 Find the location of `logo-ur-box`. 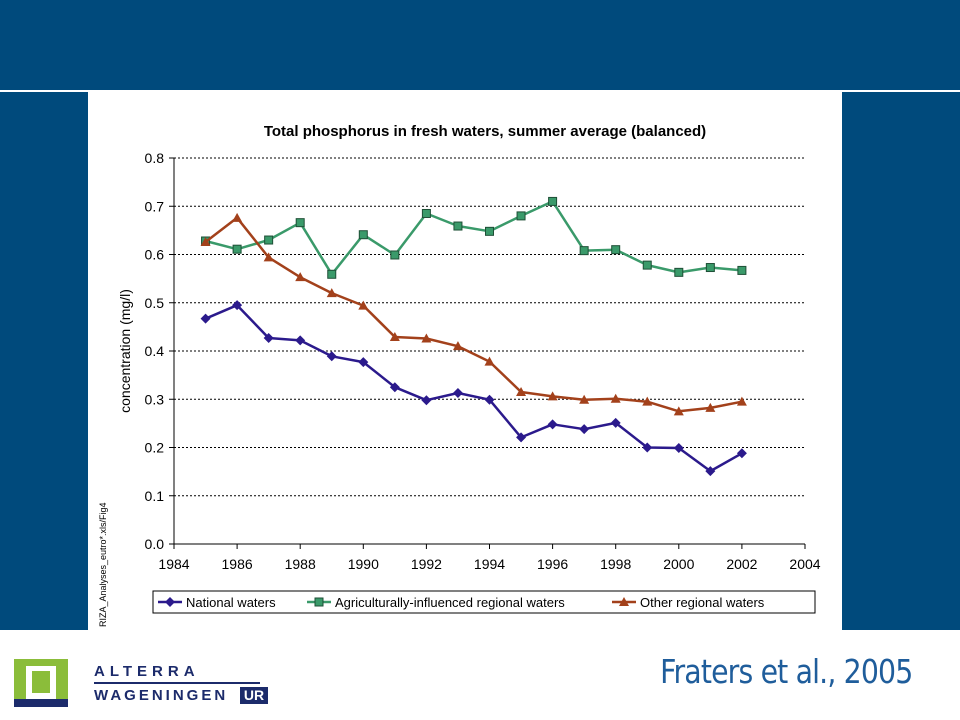

logo-ur-box is located at coordinates (254, 695).